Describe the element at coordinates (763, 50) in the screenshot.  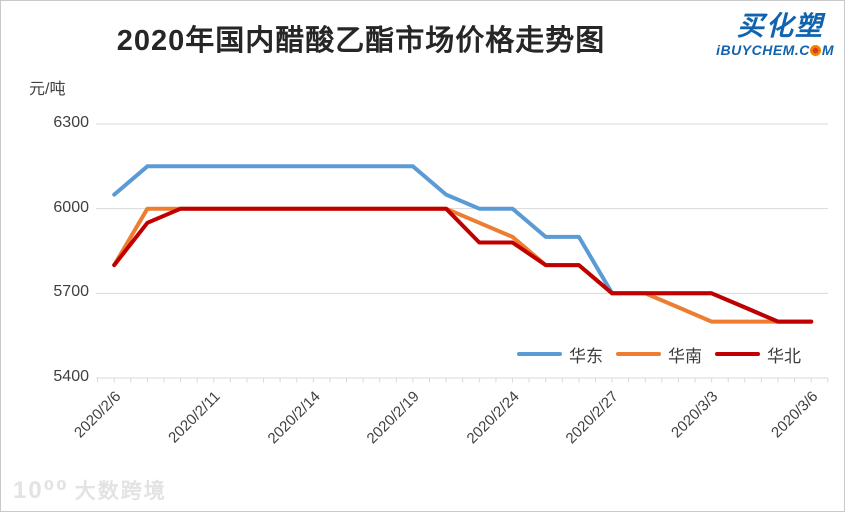
I see `logo-url-part1: iBUYCHEM.C` at that location.